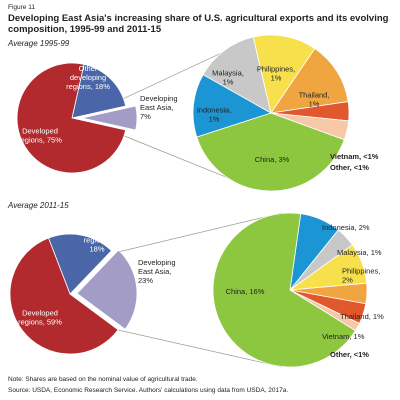 This screenshot has width=400, height=400. I want to click on slice-label: Thailand, 1%, so click(362, 316).